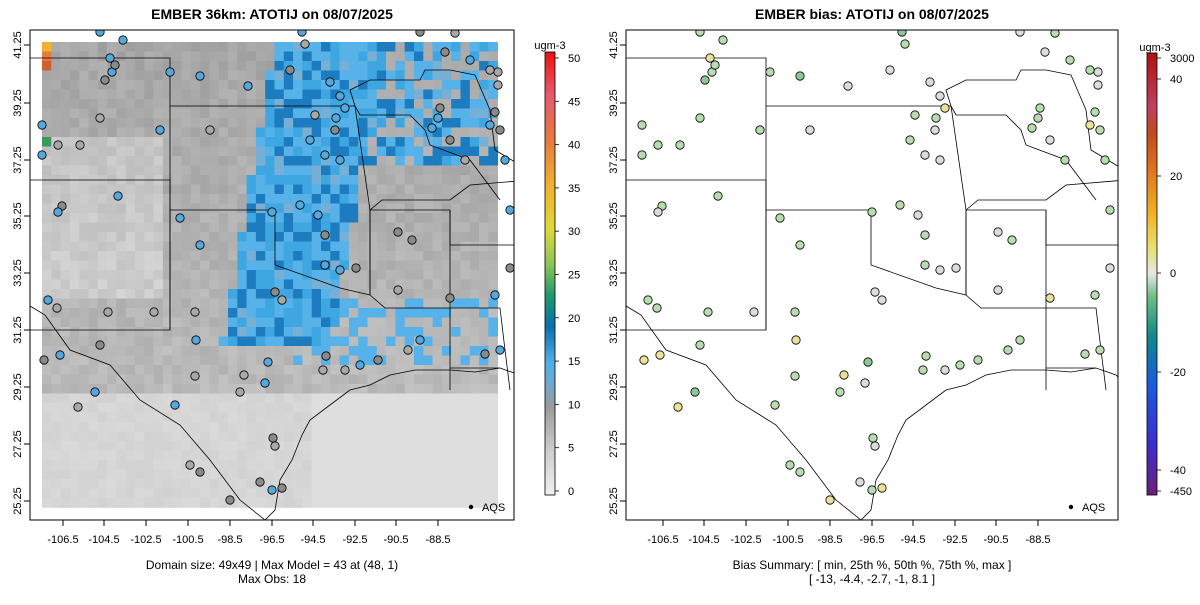  What do you see at coordinates (696, 81) in the screenshot?
I see `state-border` at bounding box center [696, 81].